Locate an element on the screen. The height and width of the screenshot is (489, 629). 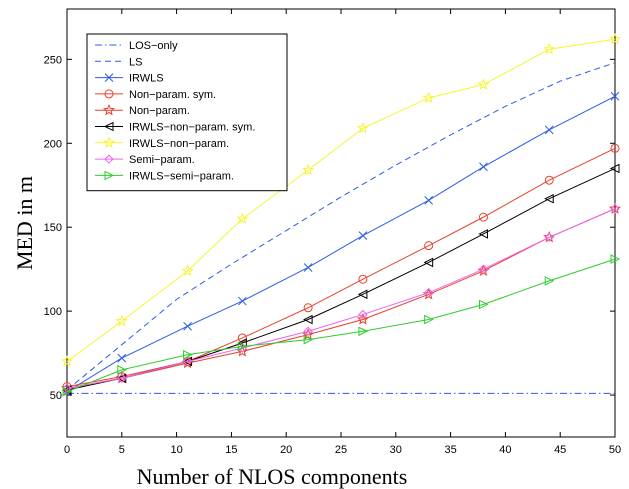
legend-entry: IRWLS−non−param. is located at coordinates (162, 143).